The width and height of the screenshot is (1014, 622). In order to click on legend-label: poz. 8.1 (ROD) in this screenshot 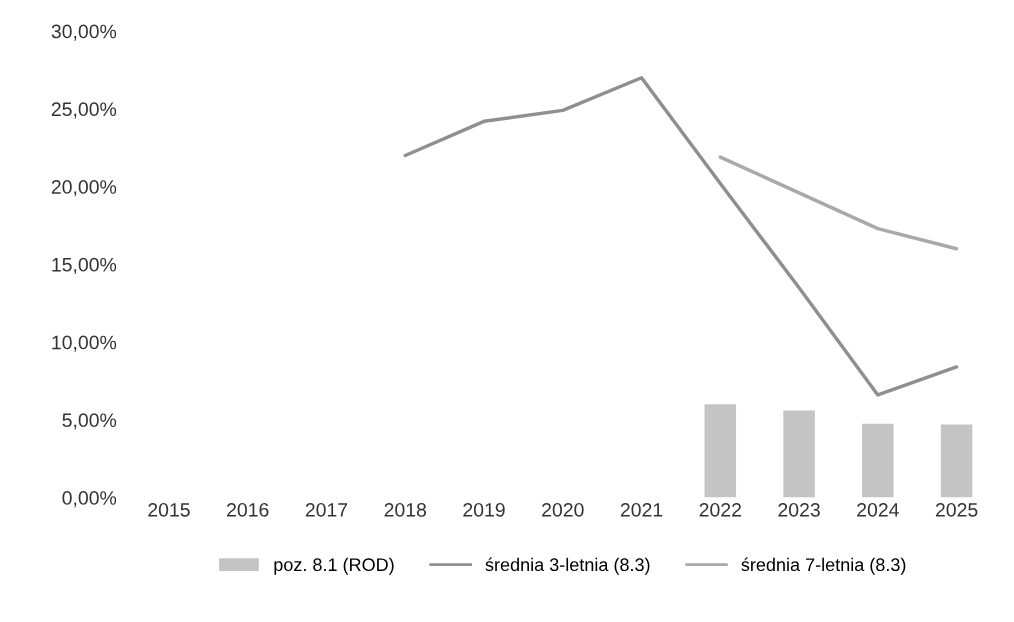, I will do `click(334, 566)`.